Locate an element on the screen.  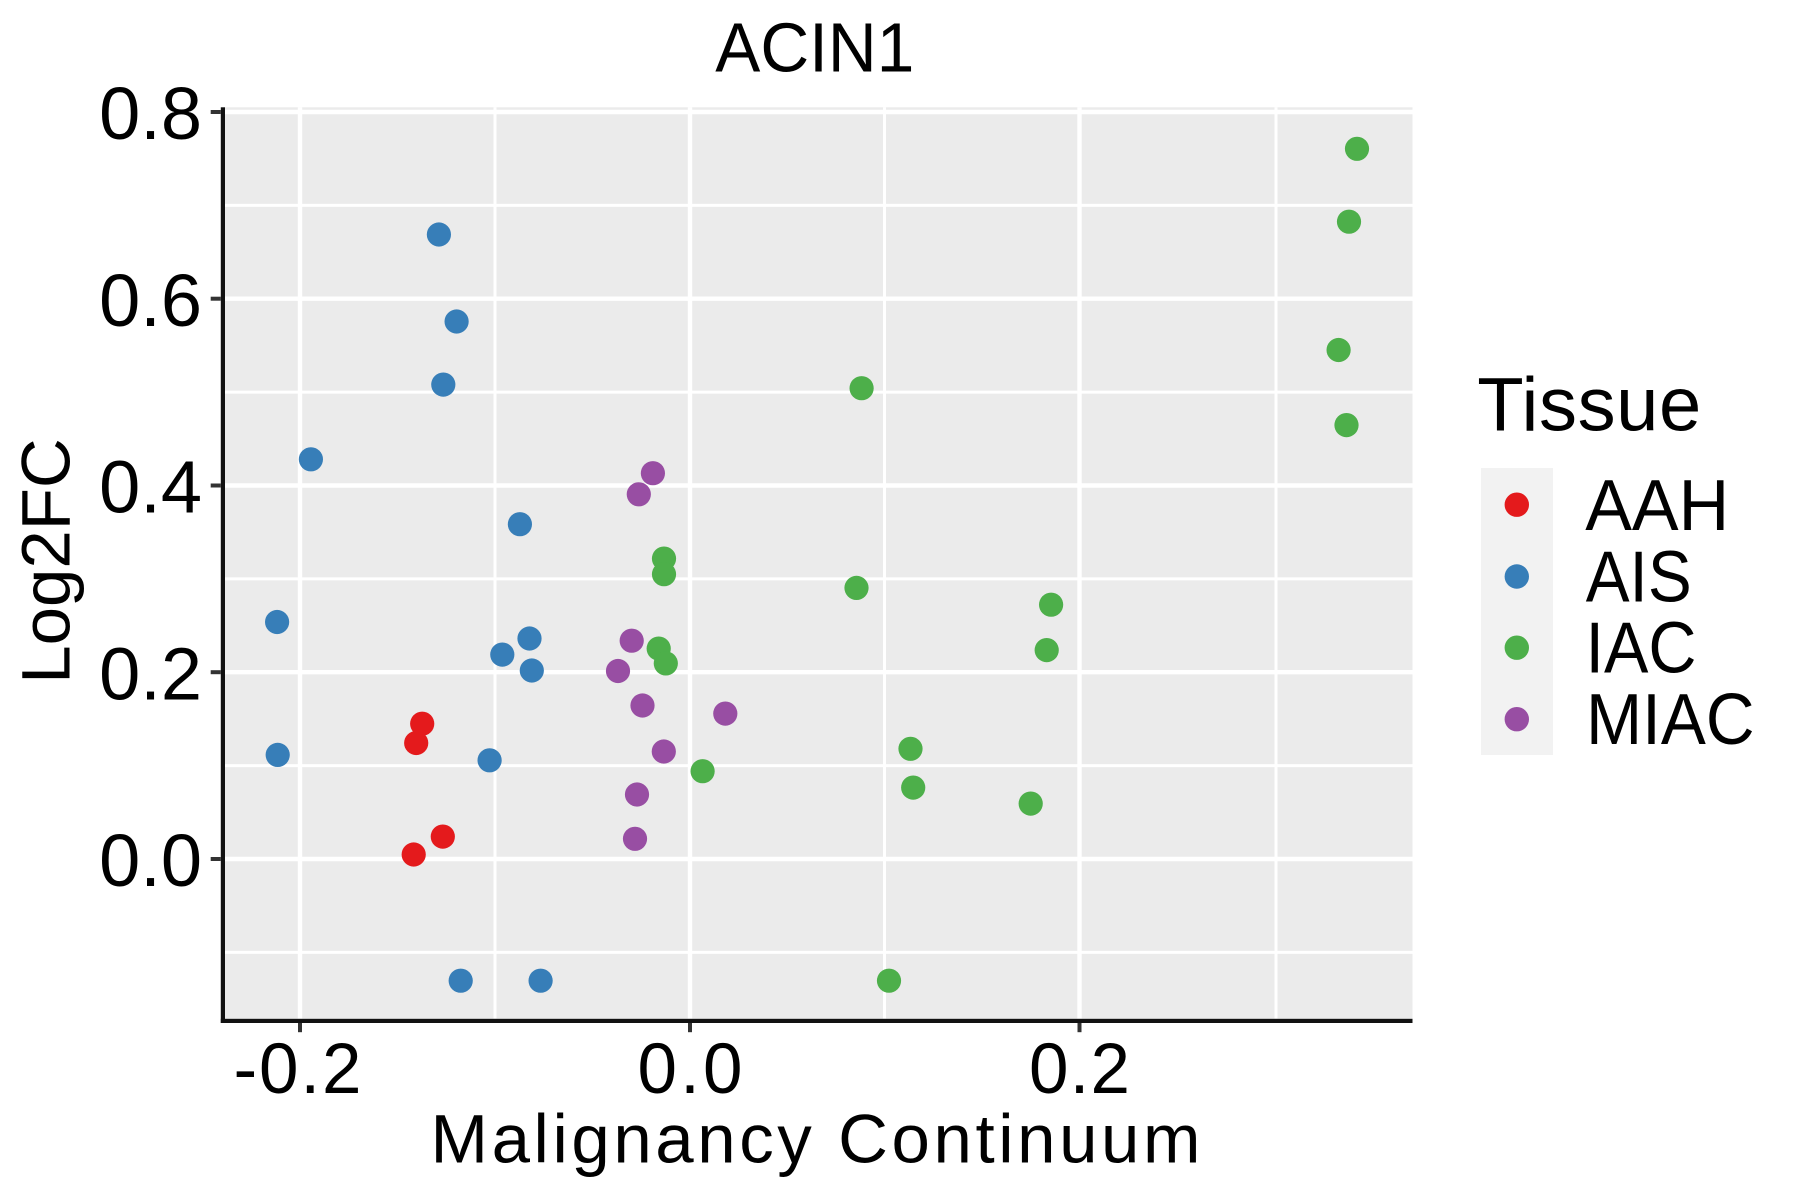
svg-text: 0.6 is located at coordinates (150, 300).